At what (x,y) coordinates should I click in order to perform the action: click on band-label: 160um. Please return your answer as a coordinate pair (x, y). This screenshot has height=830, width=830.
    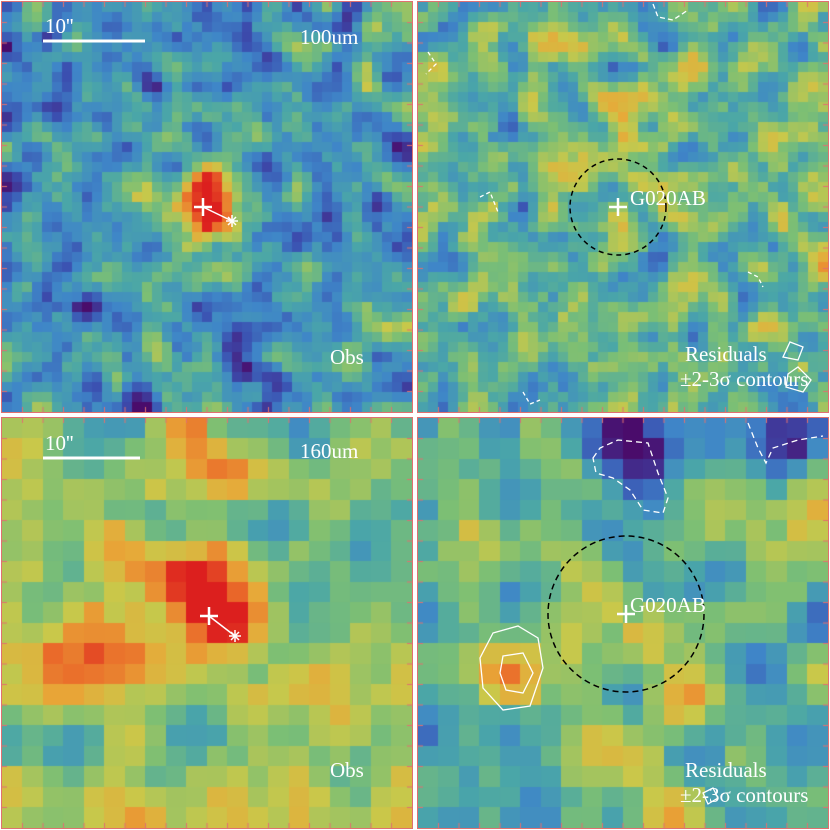
    Looking at the image, I should click on (329, 451).